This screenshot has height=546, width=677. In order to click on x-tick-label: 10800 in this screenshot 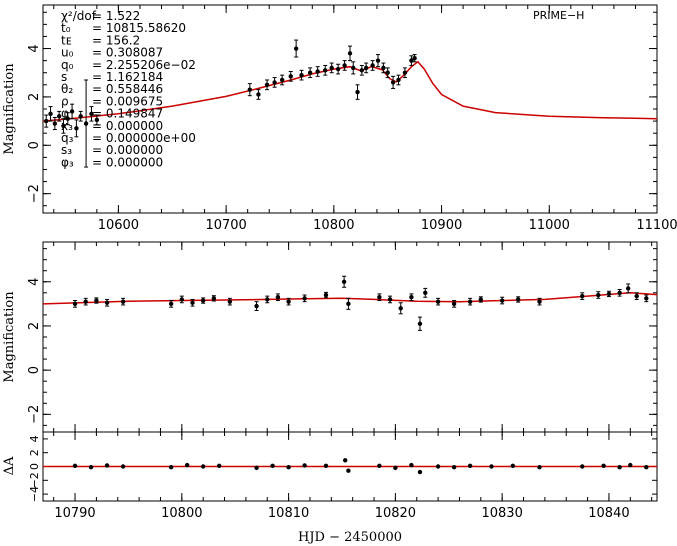, I will do `click(333, 225)`.